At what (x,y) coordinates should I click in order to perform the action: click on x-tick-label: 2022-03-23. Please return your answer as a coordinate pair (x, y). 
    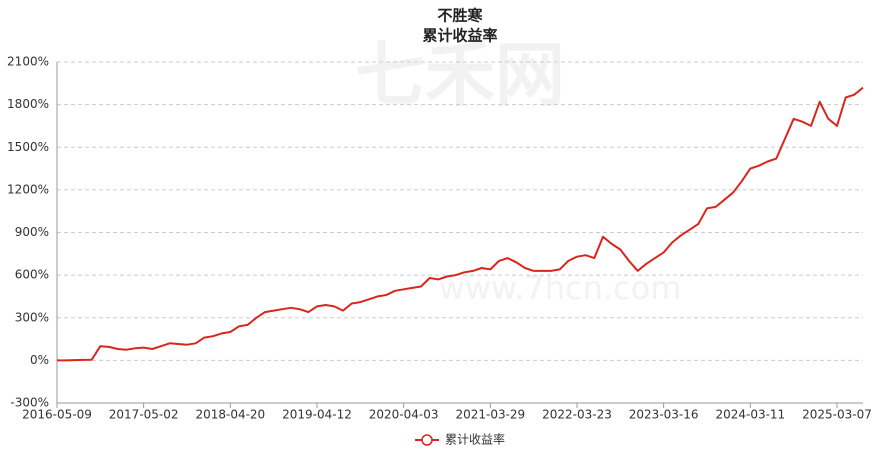
    Looking at the image, I should click on (577, 415).